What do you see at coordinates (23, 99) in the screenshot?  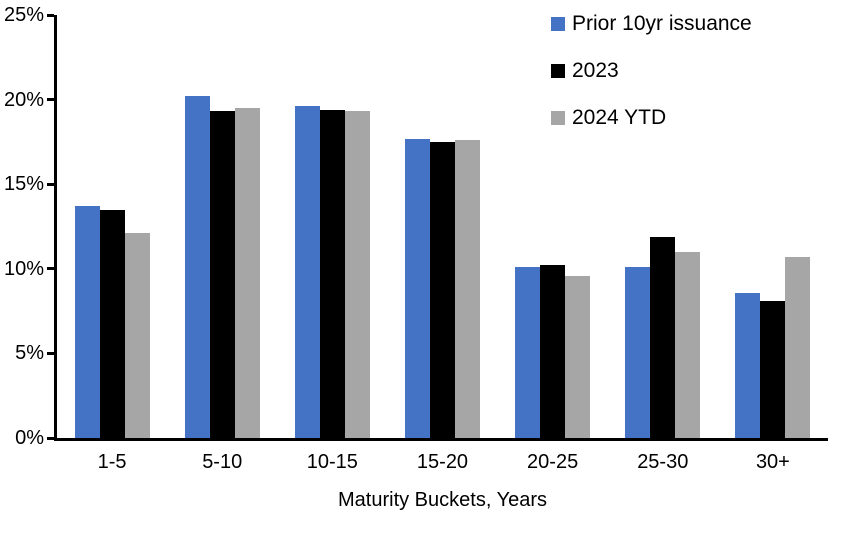 I see `y-axis-tick-label: 20%` at bounding box center [23, 99].